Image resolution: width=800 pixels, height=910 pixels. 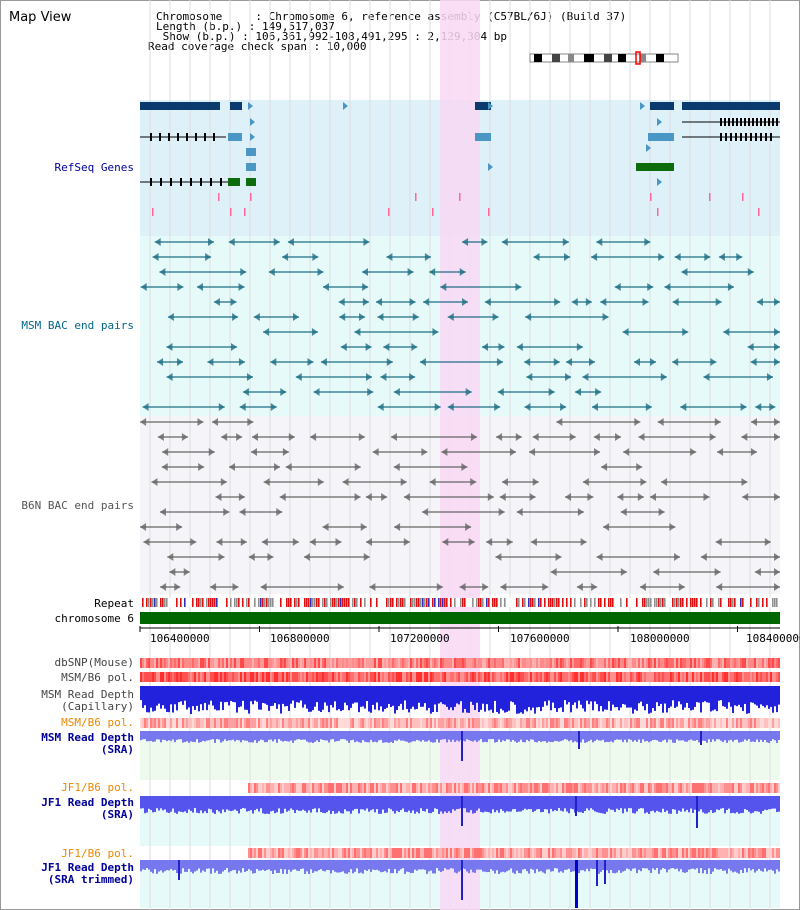 I want to click on ideogram-position-marker, so click(x=638, y=58).